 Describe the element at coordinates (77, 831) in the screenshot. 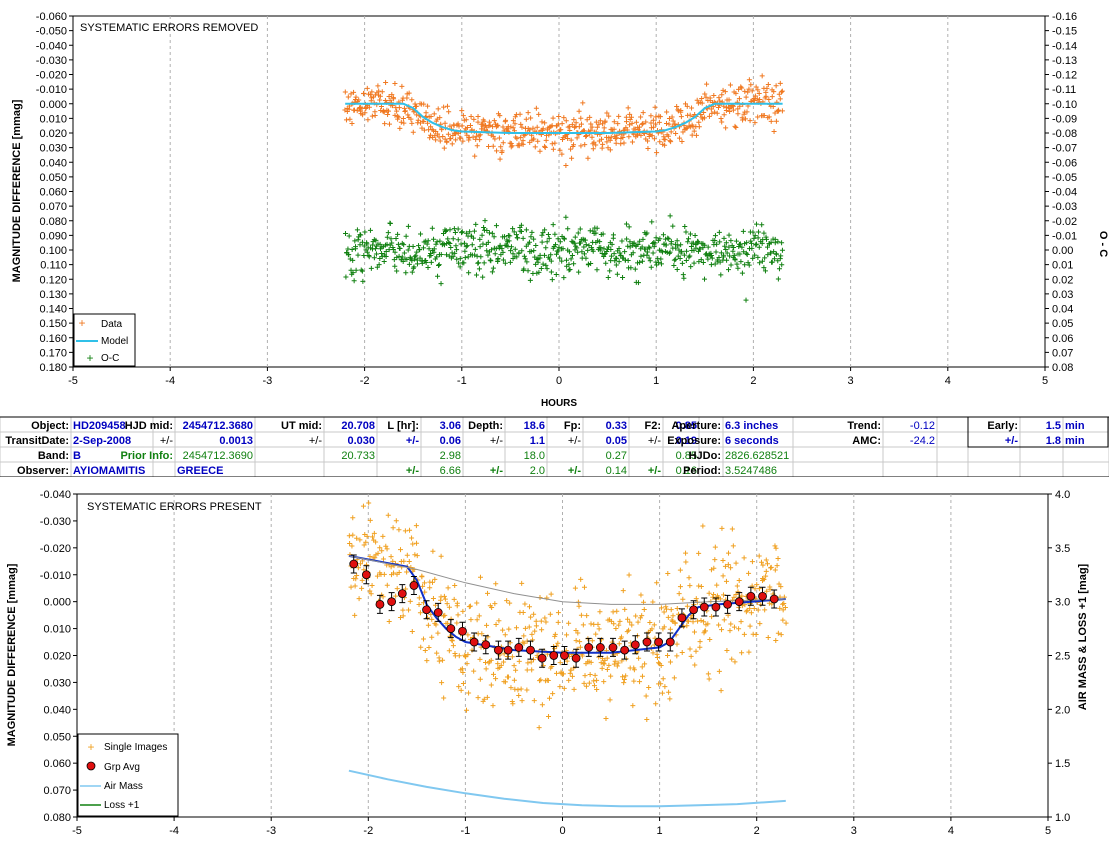

I see `x-tick-label: -5` at that location.